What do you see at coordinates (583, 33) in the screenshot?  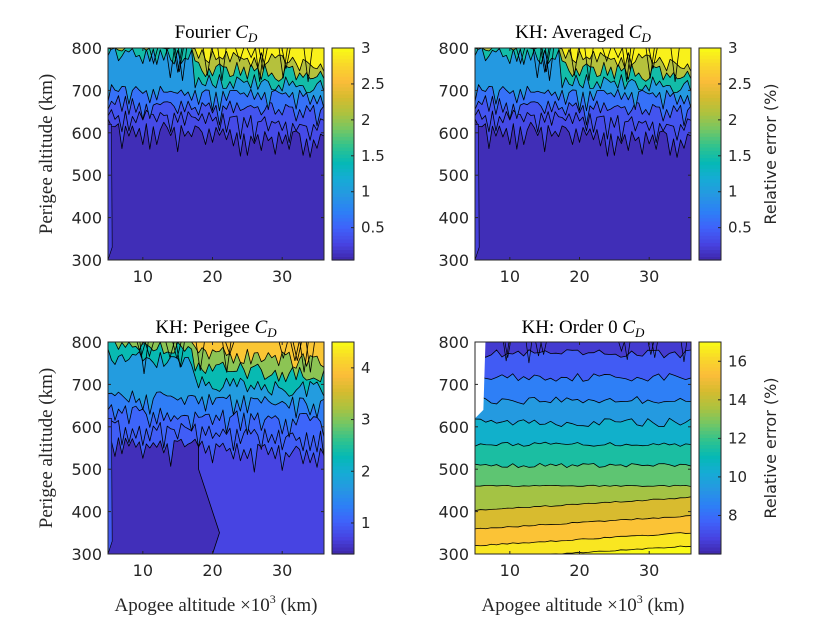 I see `panel-title: KH: Averaged CD` at bounding box center [583, 33].